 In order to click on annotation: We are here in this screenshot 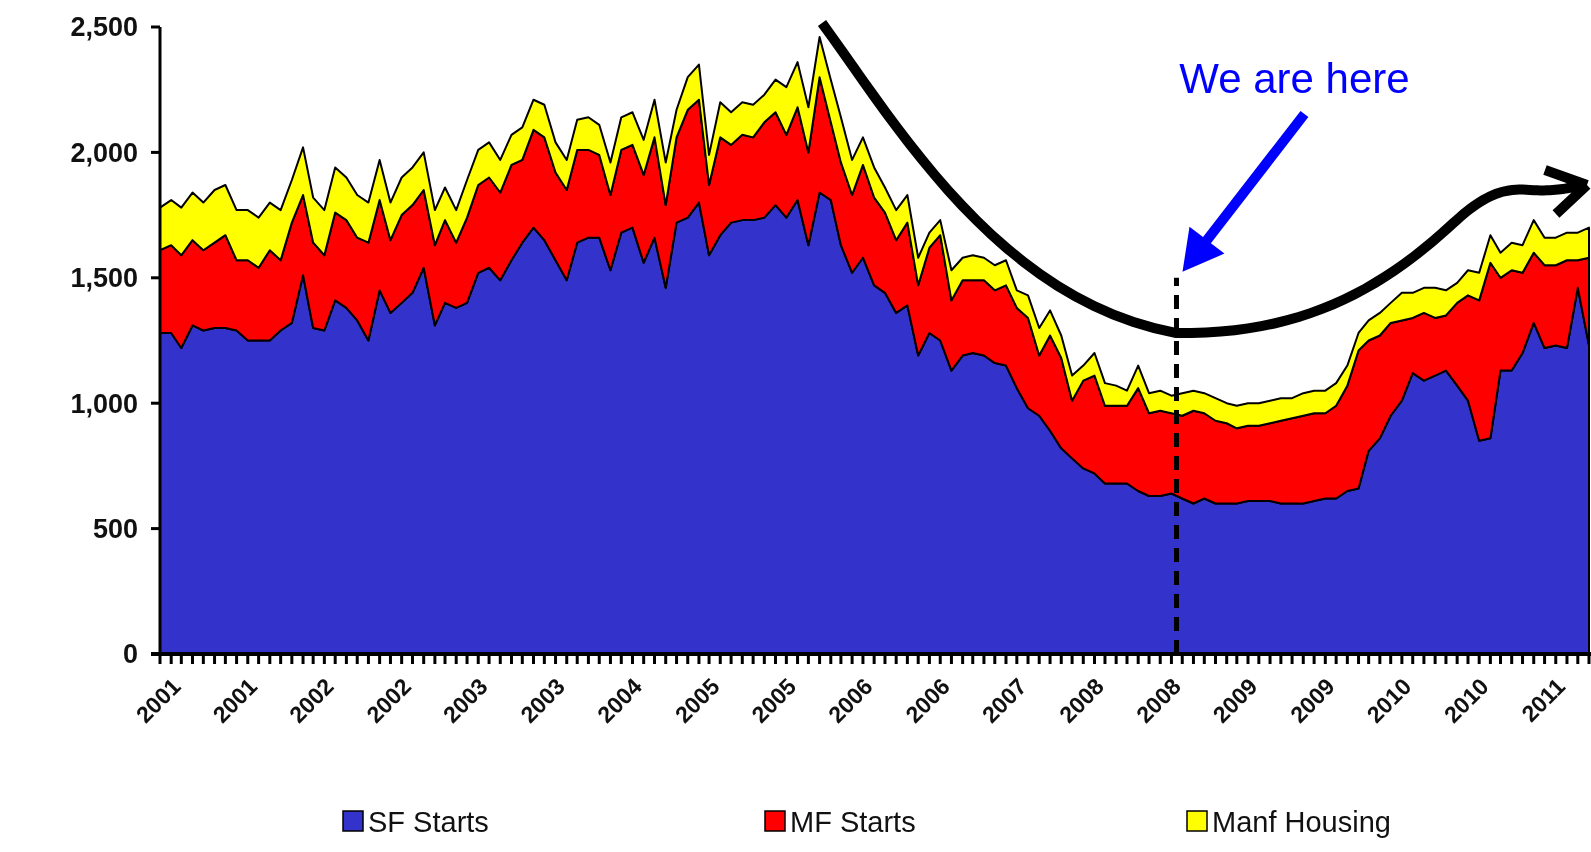, I will do `click(1294, 78)`.